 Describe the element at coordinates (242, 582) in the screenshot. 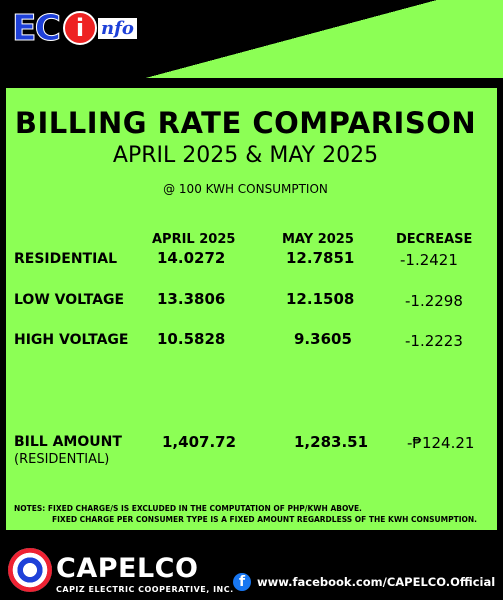

I see `facebook-icon: f` at that location.